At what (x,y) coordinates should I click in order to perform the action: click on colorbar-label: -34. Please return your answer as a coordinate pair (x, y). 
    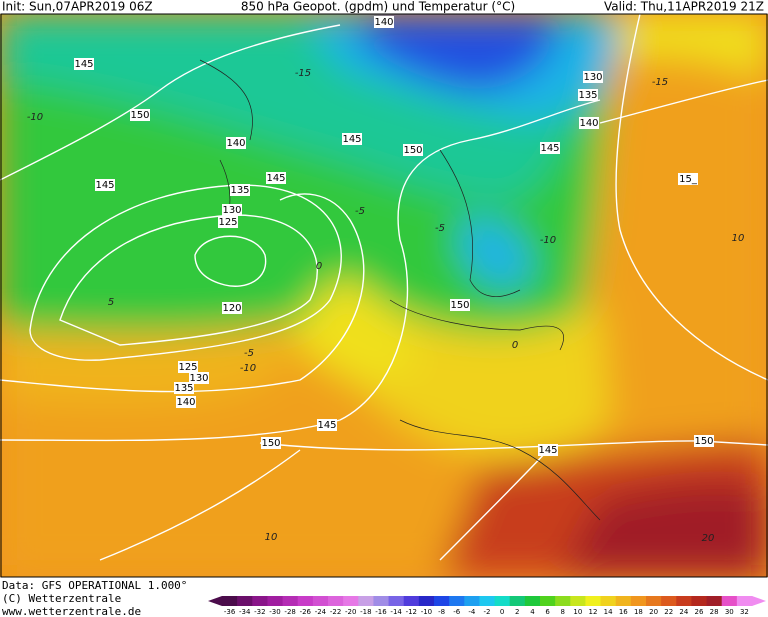
    Looking at the image, I should click on (245, 612).